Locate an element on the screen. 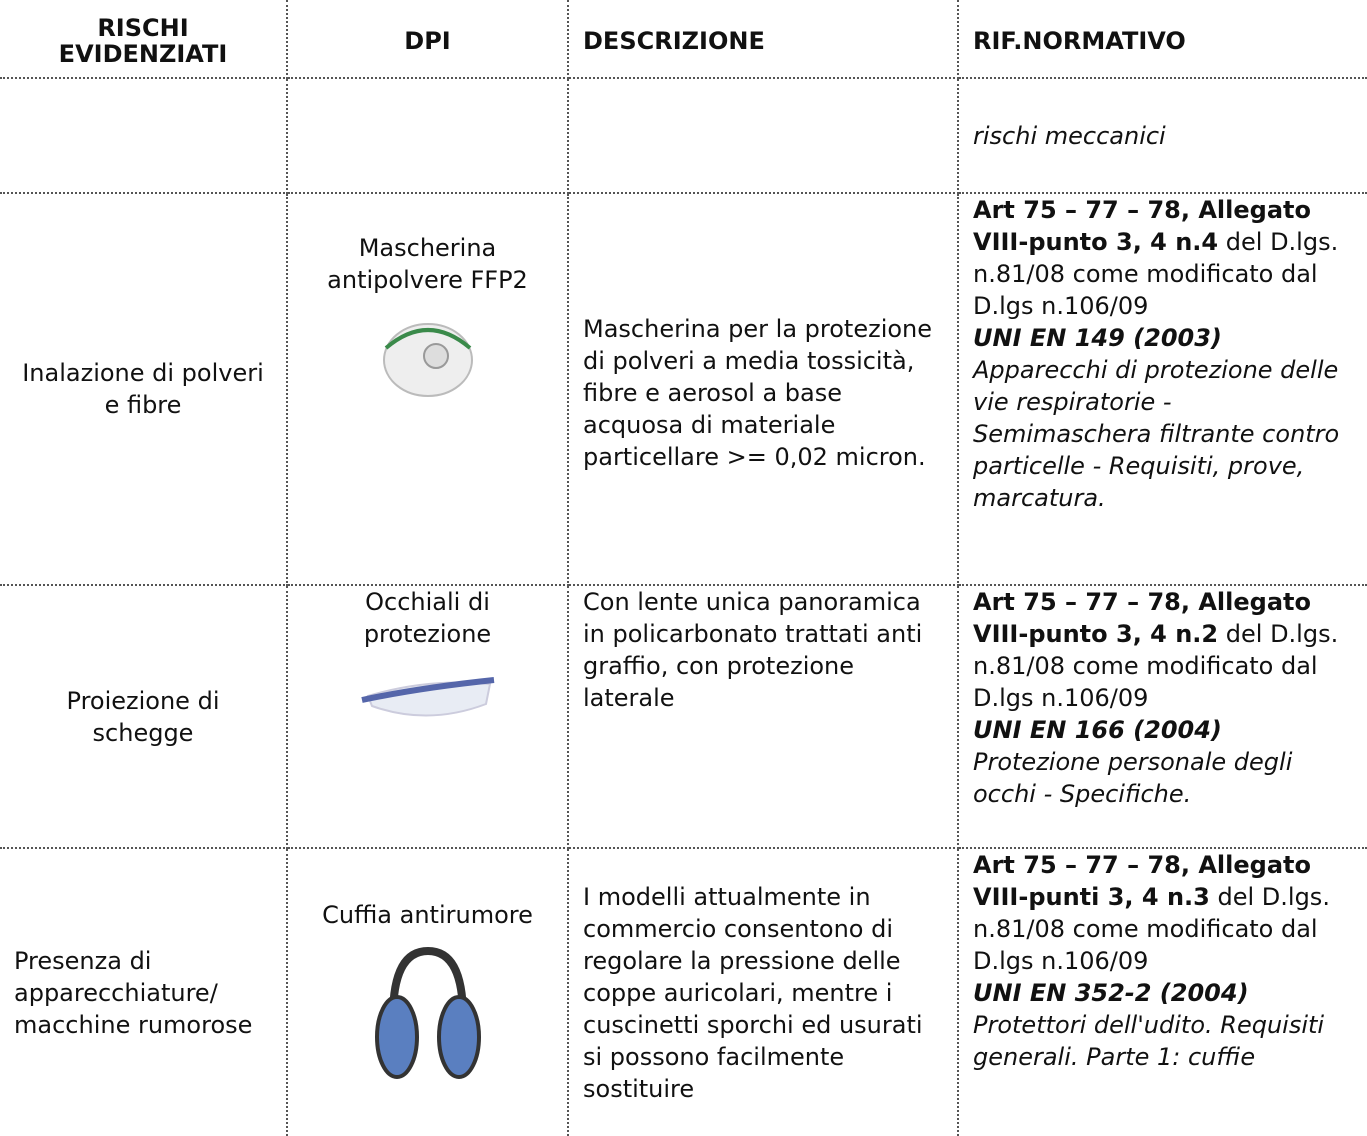 This screenshot has height=1136, width=1367. dpi-cell: Occhiali di protezione is located at coordinates (428, 717).